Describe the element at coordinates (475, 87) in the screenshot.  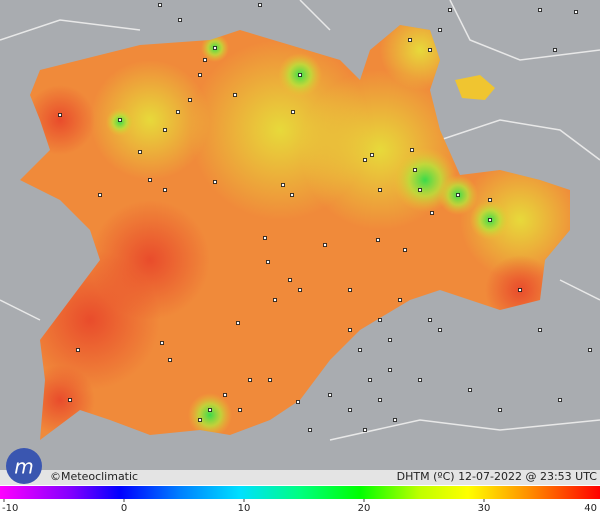
I see `enclave` at that location.